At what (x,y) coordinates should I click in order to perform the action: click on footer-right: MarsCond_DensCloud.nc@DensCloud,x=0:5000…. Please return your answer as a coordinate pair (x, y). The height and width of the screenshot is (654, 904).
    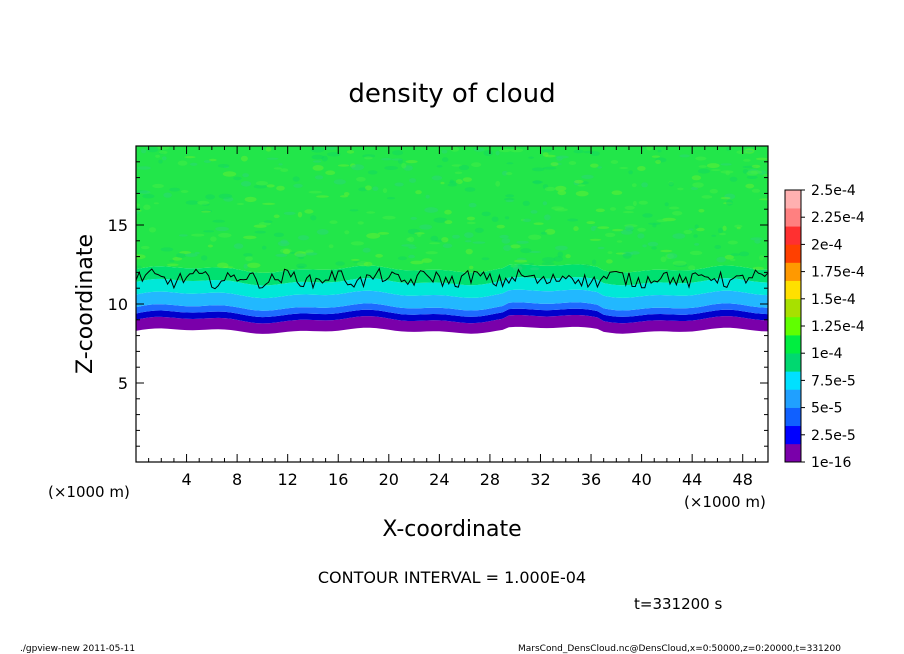
    Looking at the image, I should click on (679, 649).